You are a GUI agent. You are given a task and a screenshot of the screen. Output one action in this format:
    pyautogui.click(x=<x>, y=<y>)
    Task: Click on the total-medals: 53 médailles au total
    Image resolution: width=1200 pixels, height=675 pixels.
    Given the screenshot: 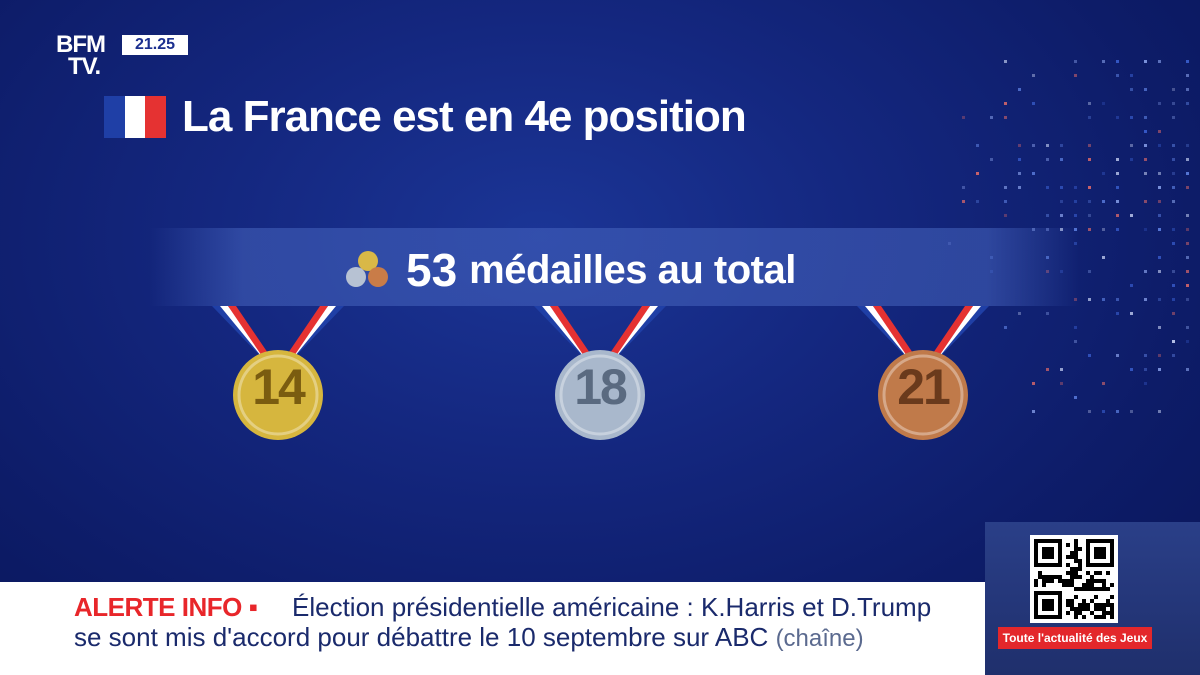 What is the action you would take?
    pyautogui.click(x=568, y=270)
    